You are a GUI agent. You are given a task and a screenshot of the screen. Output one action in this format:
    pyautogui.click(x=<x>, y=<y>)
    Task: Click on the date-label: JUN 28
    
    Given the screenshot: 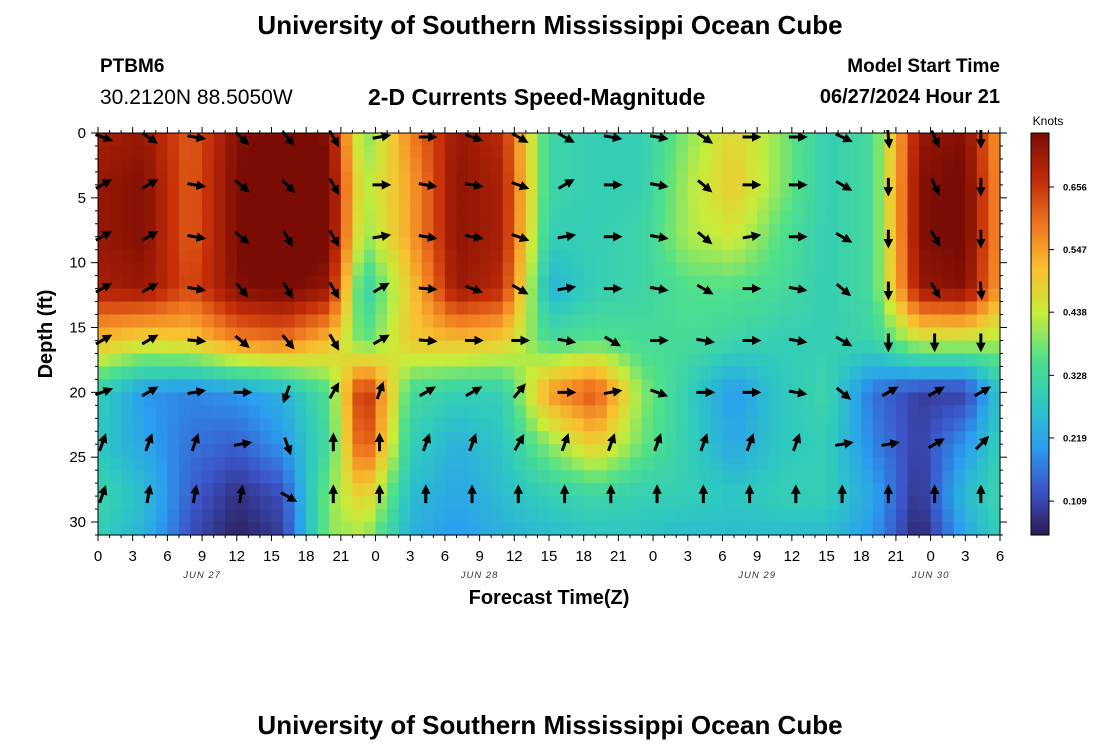 What is the action you would take?
    pyautogui.click(x=479, y=575)
    